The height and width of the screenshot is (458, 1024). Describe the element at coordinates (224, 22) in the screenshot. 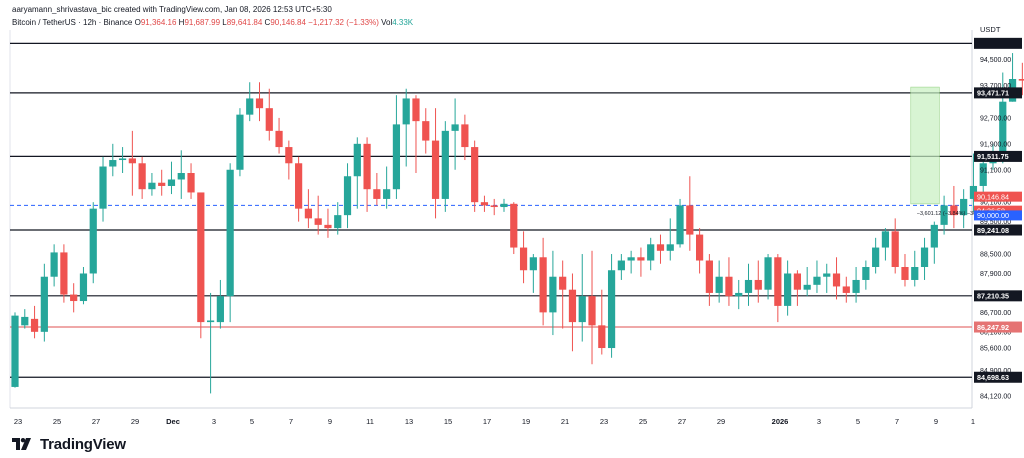

I see `low-label: L` at that location.